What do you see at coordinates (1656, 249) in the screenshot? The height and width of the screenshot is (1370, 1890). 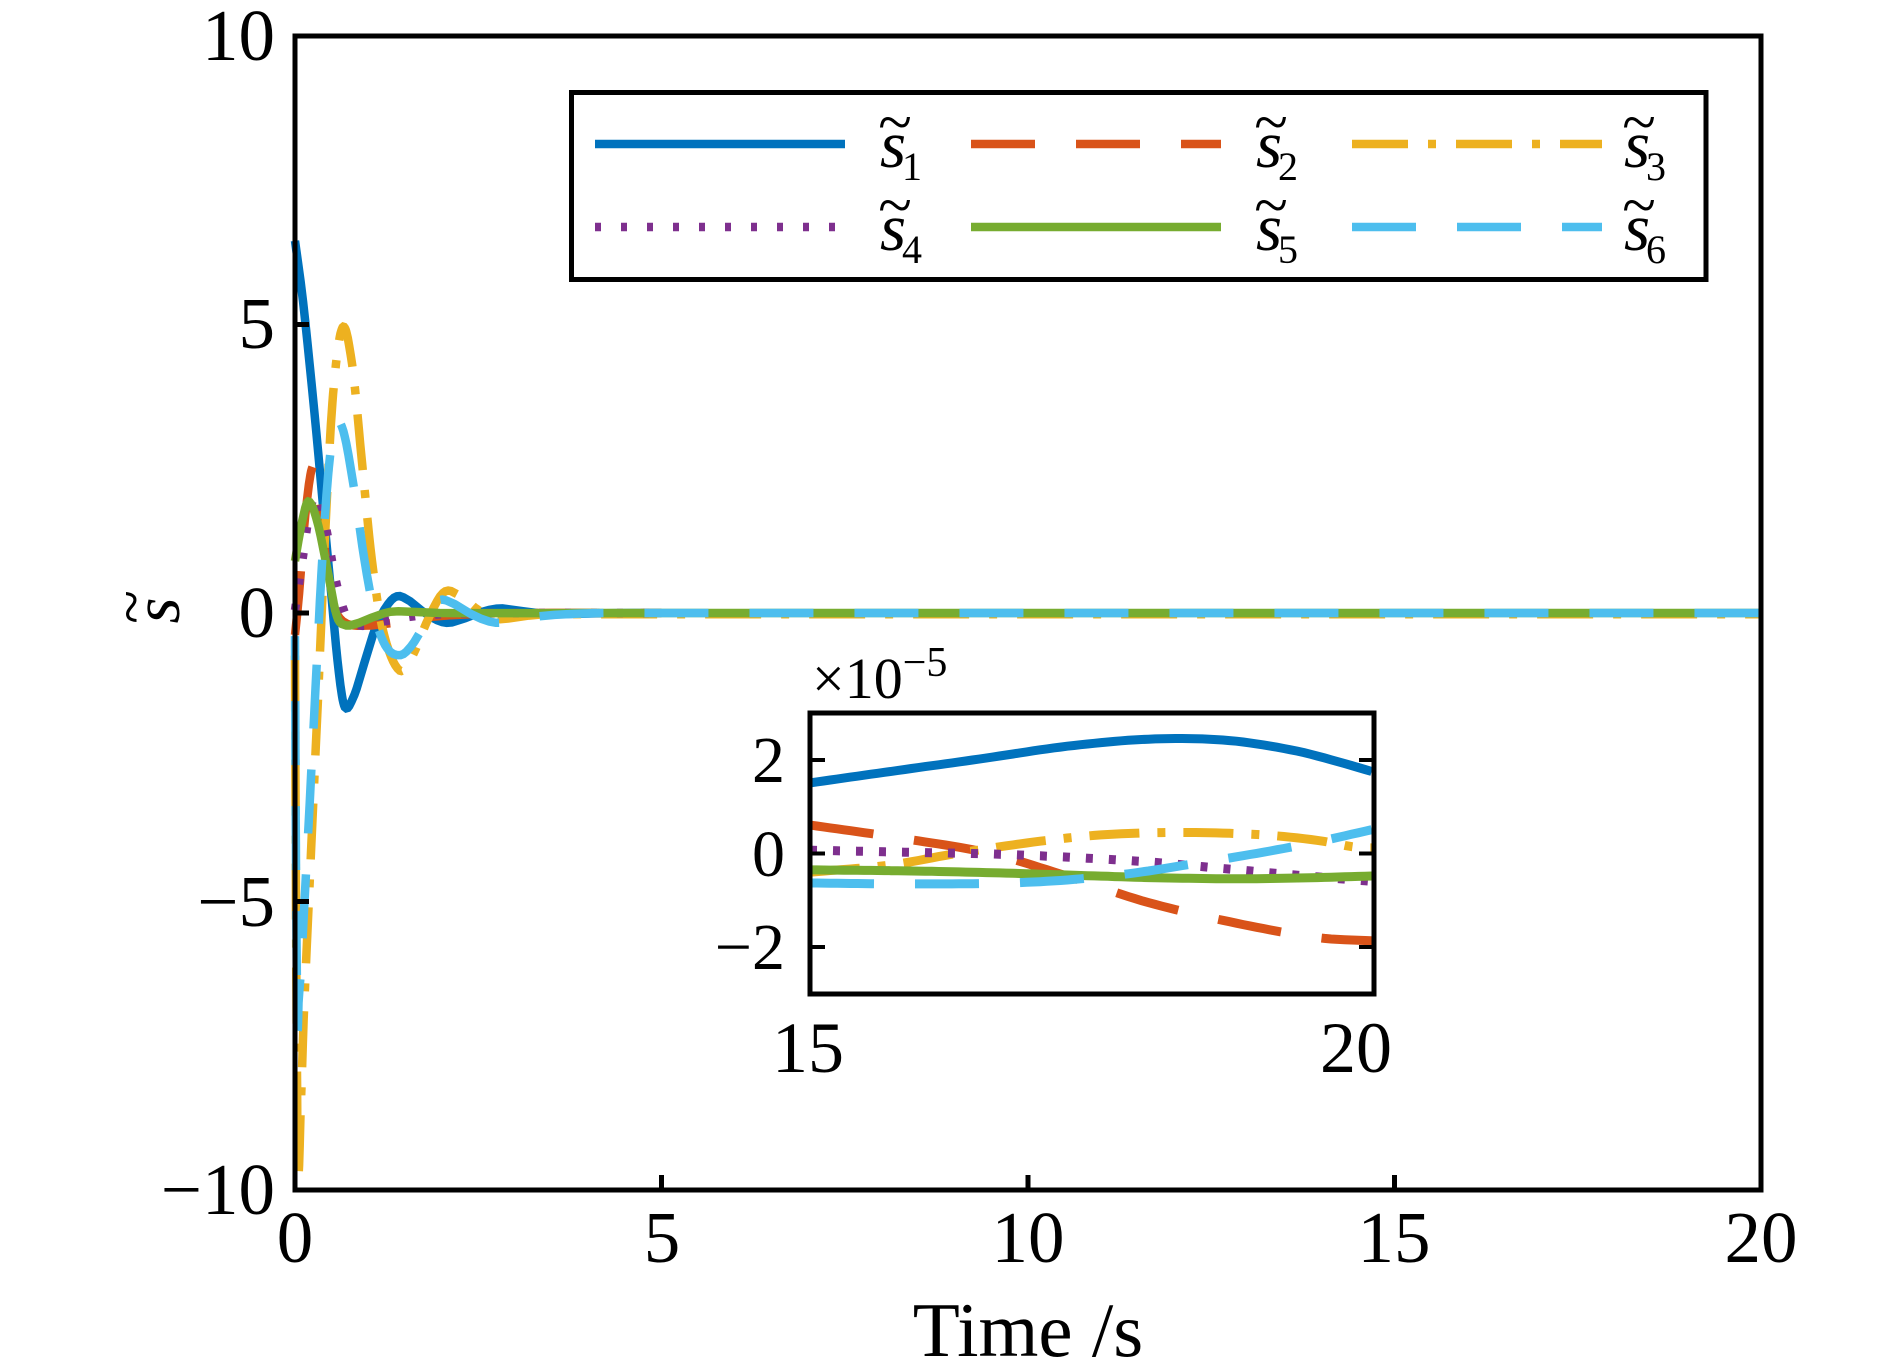 I see `svg-text: 6` at bounding box center [1656, 249].